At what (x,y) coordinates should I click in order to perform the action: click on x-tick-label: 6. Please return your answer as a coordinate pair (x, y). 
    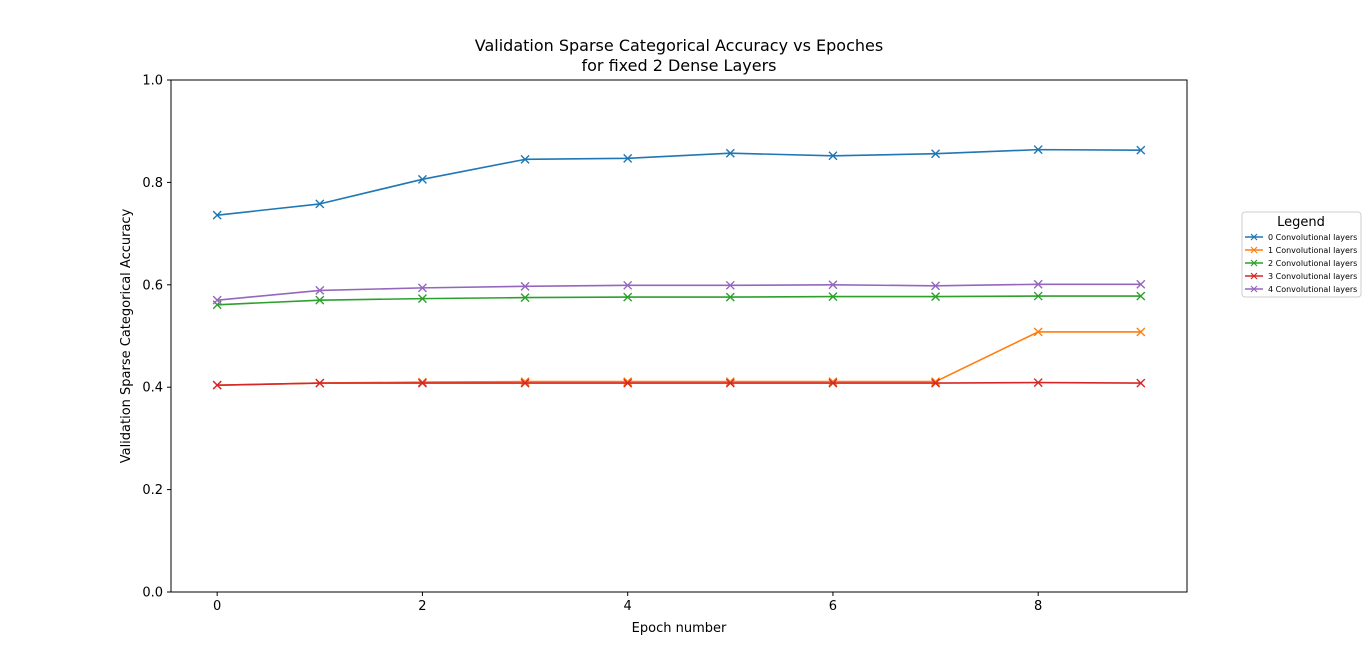
    Looking at the image, I should click on (833, 606).